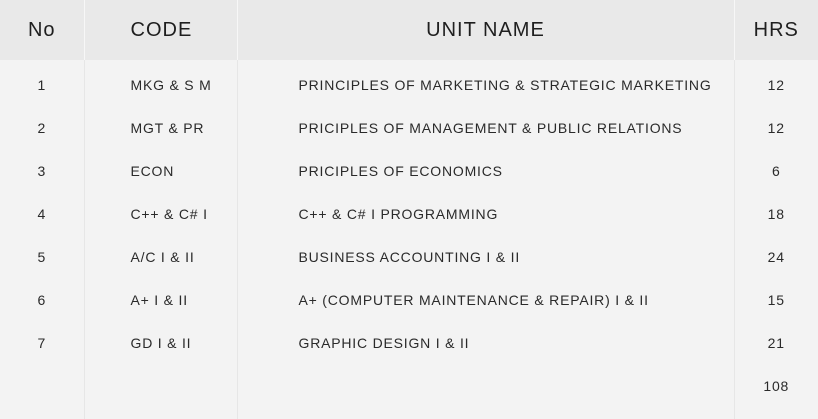 The image size is (818, 419). Describe the element at coordinates (776, 170) in the screenshot. I see `cell-hrs: 6` at that location.